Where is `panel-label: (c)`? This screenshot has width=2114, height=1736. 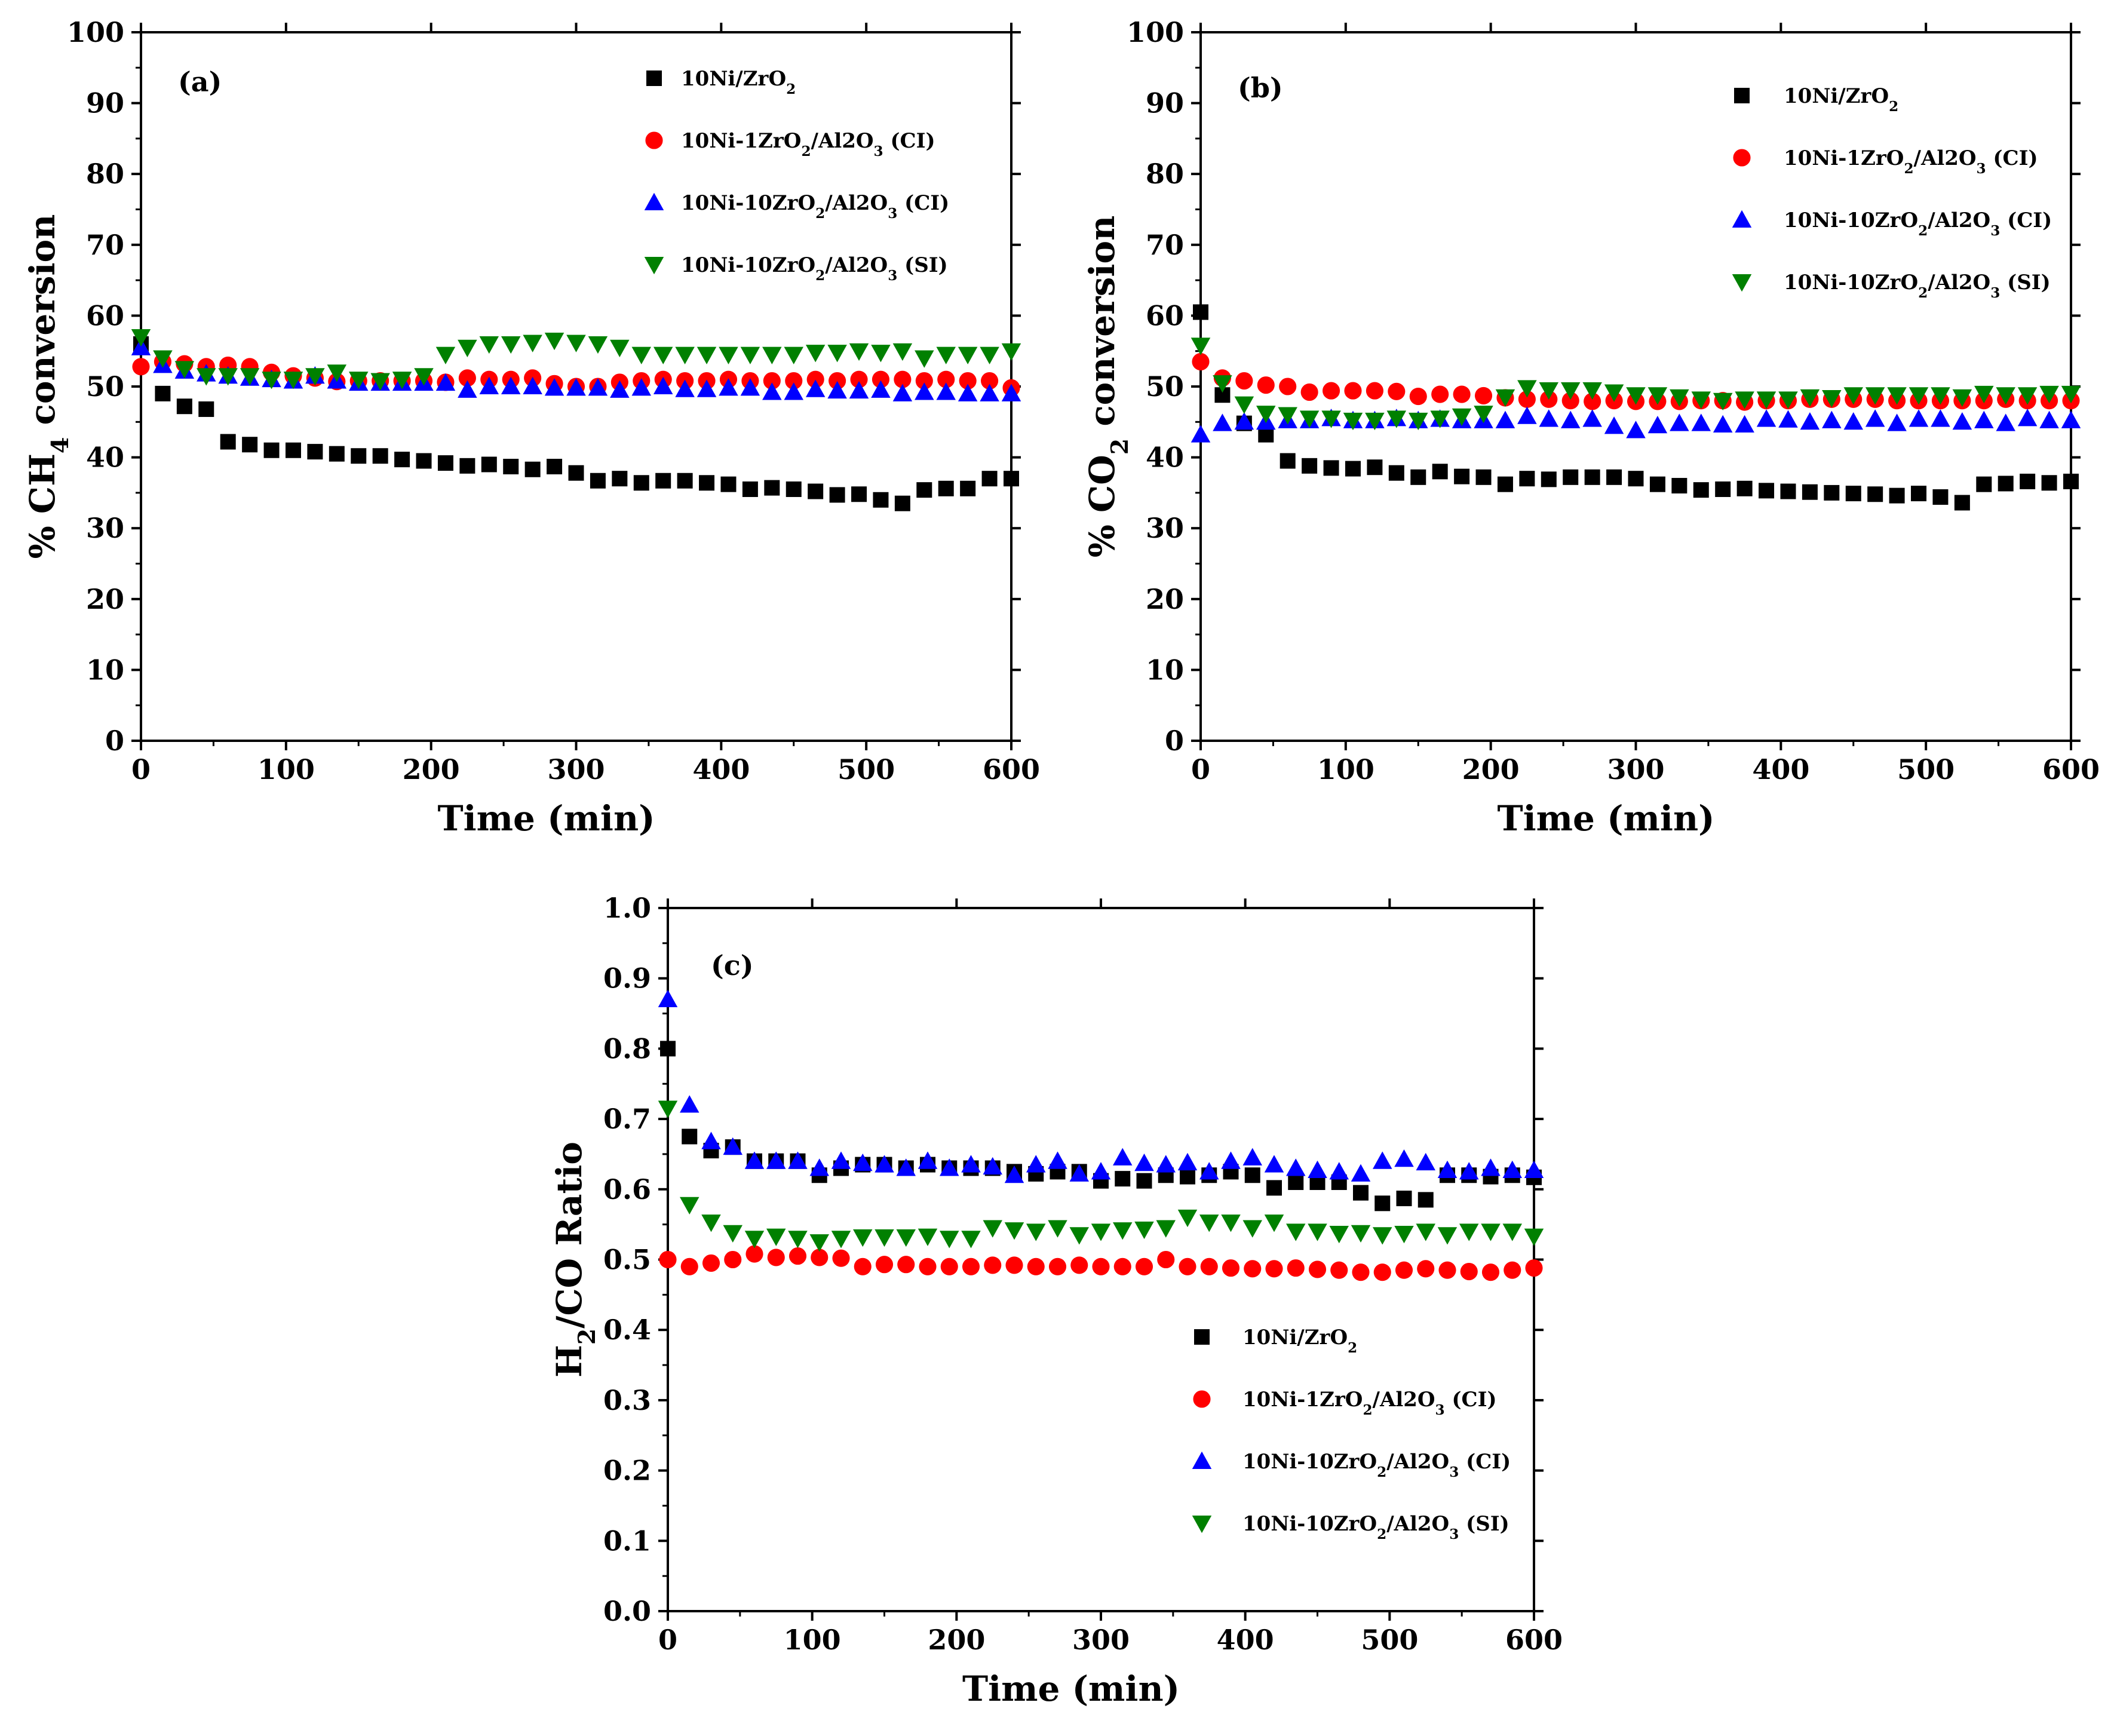
panel-label: (c) is located at coordinates (732, 965).